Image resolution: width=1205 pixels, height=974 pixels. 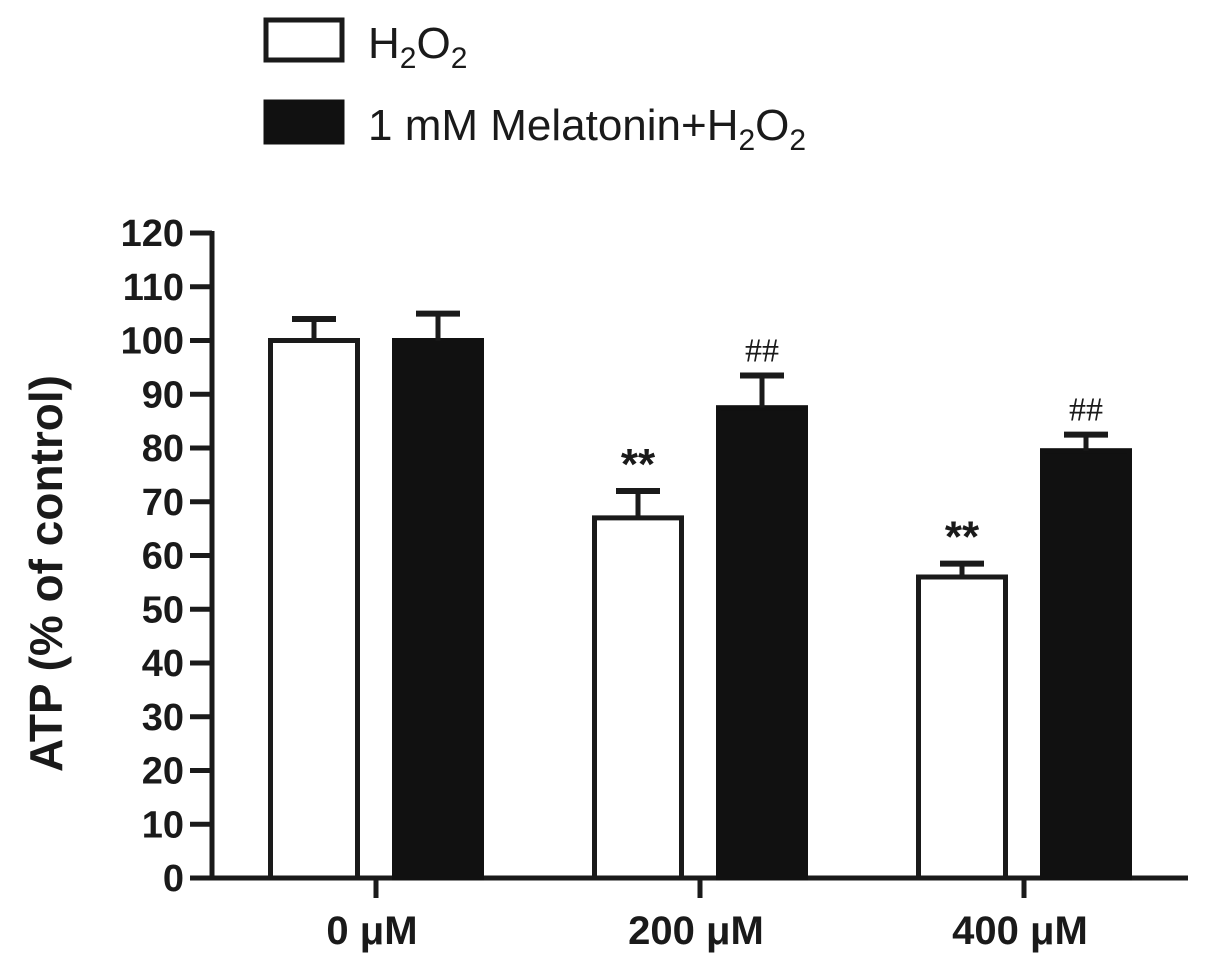 What do you see at coordinates (163, 449) in the screenshot?
I see `y-tick-label: 80` at bounding box center [163, 449].